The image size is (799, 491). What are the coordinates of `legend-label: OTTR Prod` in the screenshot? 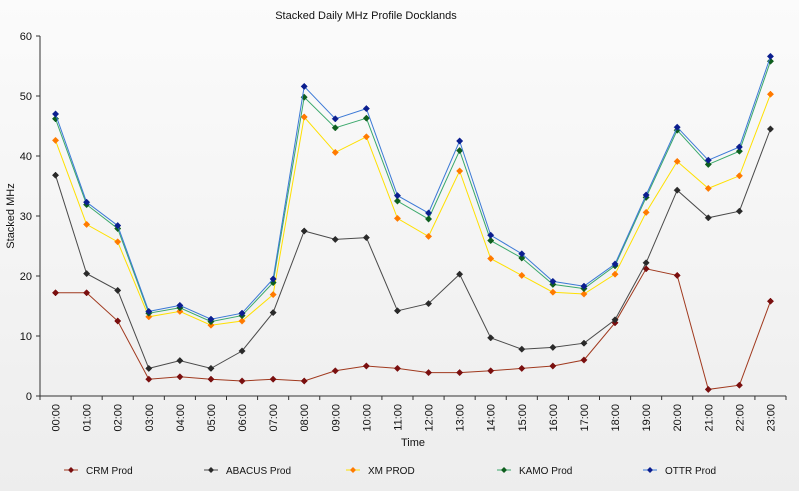 It's located at (690, 471).